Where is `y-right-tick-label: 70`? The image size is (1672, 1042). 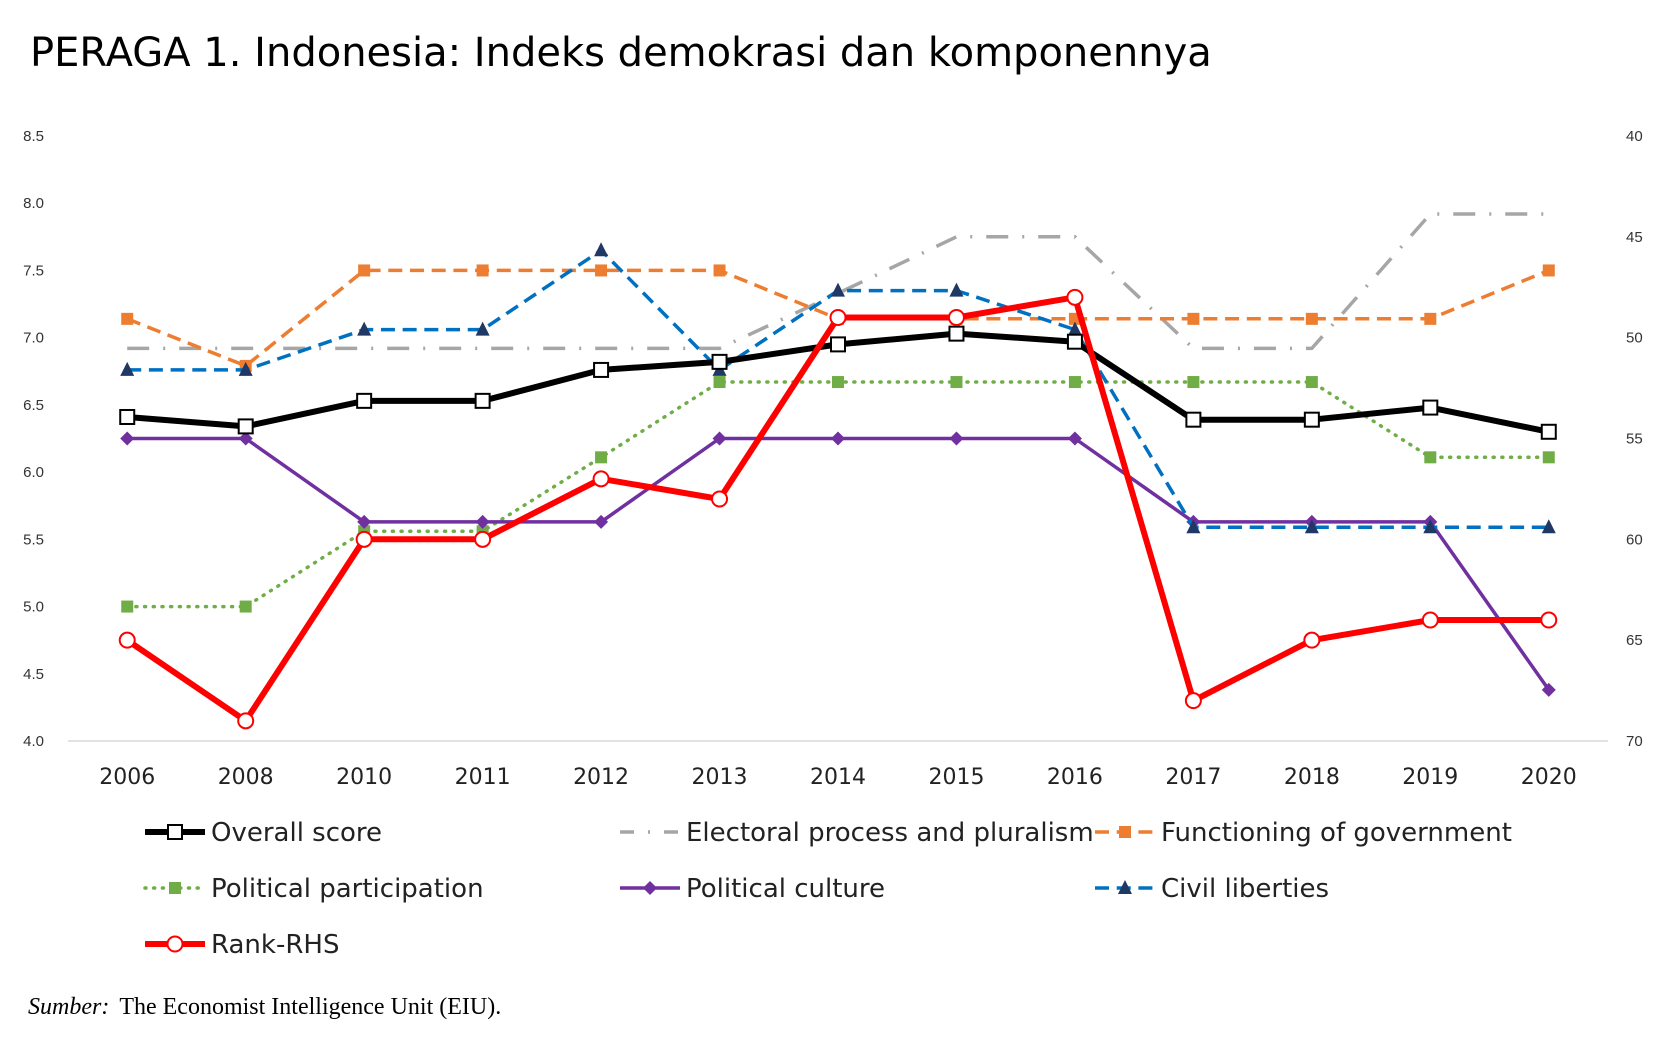 y-right-tick-label: 70 is located at coordinates (1634, 741).